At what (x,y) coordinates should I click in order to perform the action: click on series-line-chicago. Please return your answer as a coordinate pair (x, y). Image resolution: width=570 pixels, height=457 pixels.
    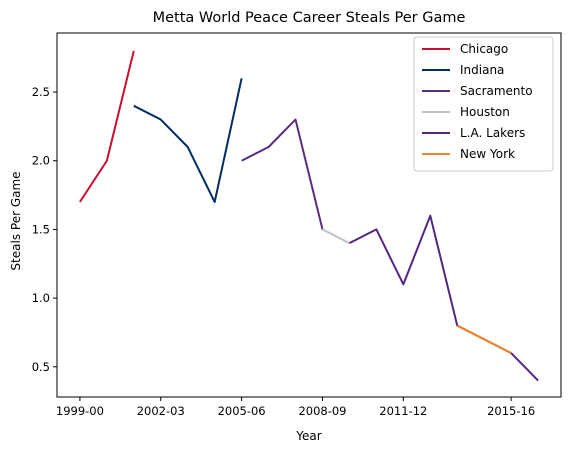
    Looking at the image, I should click on (107, 126).